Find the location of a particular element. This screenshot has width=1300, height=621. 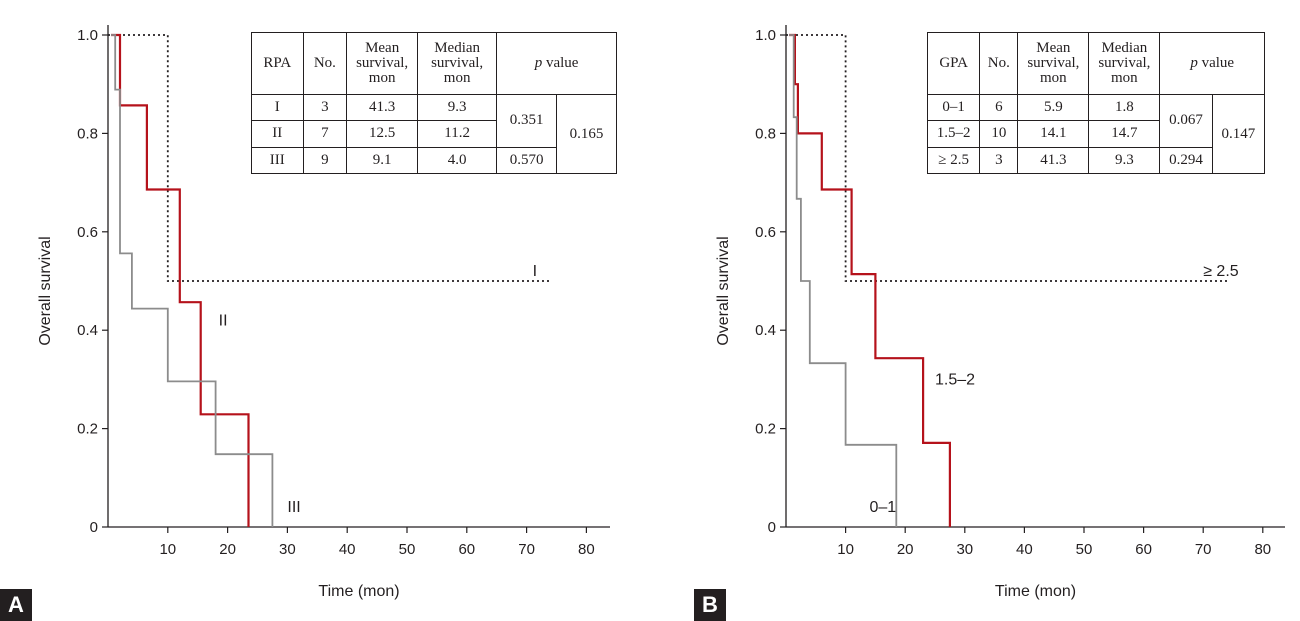

row-median: 1.8 is located at coordinates (1124, 107).